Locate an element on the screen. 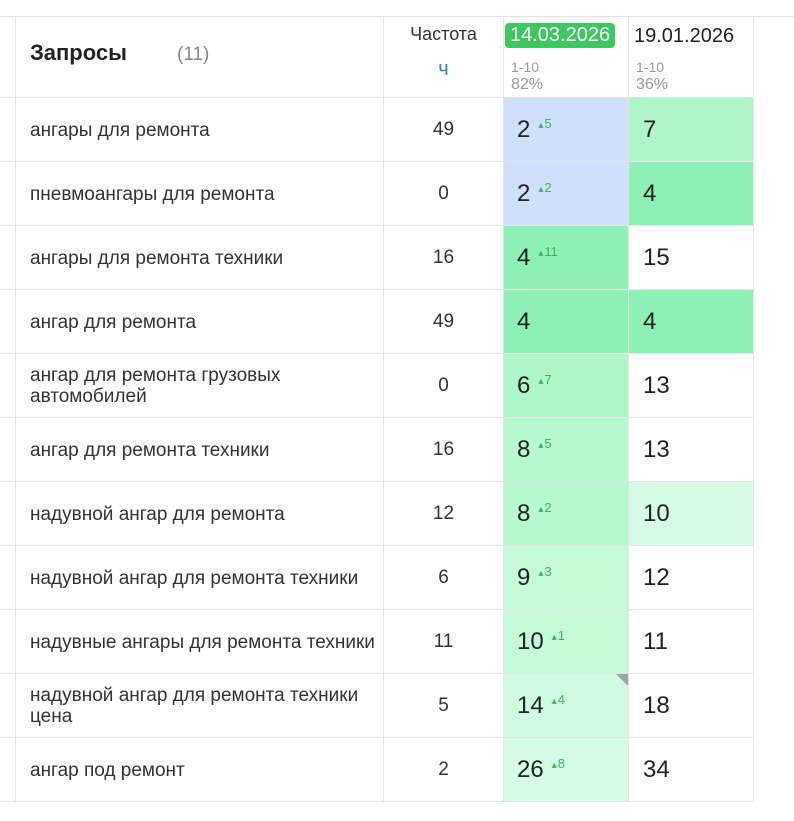 This screenshot has height=821, width=794. table-row: ангар для ремонта 49 4 4 is located at coordinates (397, 322).